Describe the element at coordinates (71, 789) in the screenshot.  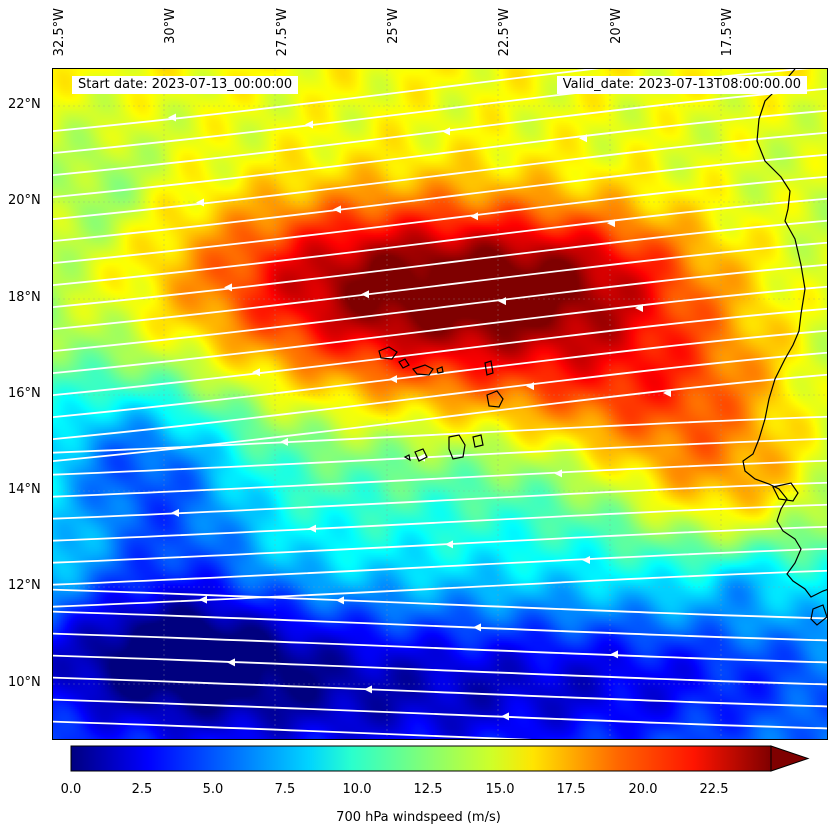
I see `colorbar-tick: 0.0` at that location.